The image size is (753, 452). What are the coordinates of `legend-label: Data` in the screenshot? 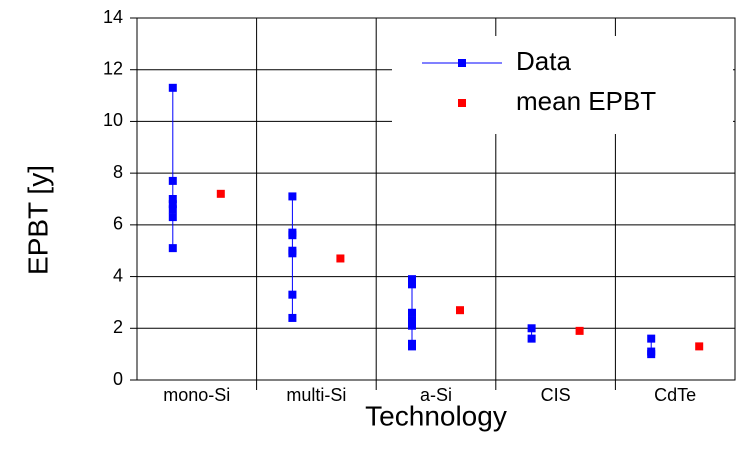 It's located at (543, 61).